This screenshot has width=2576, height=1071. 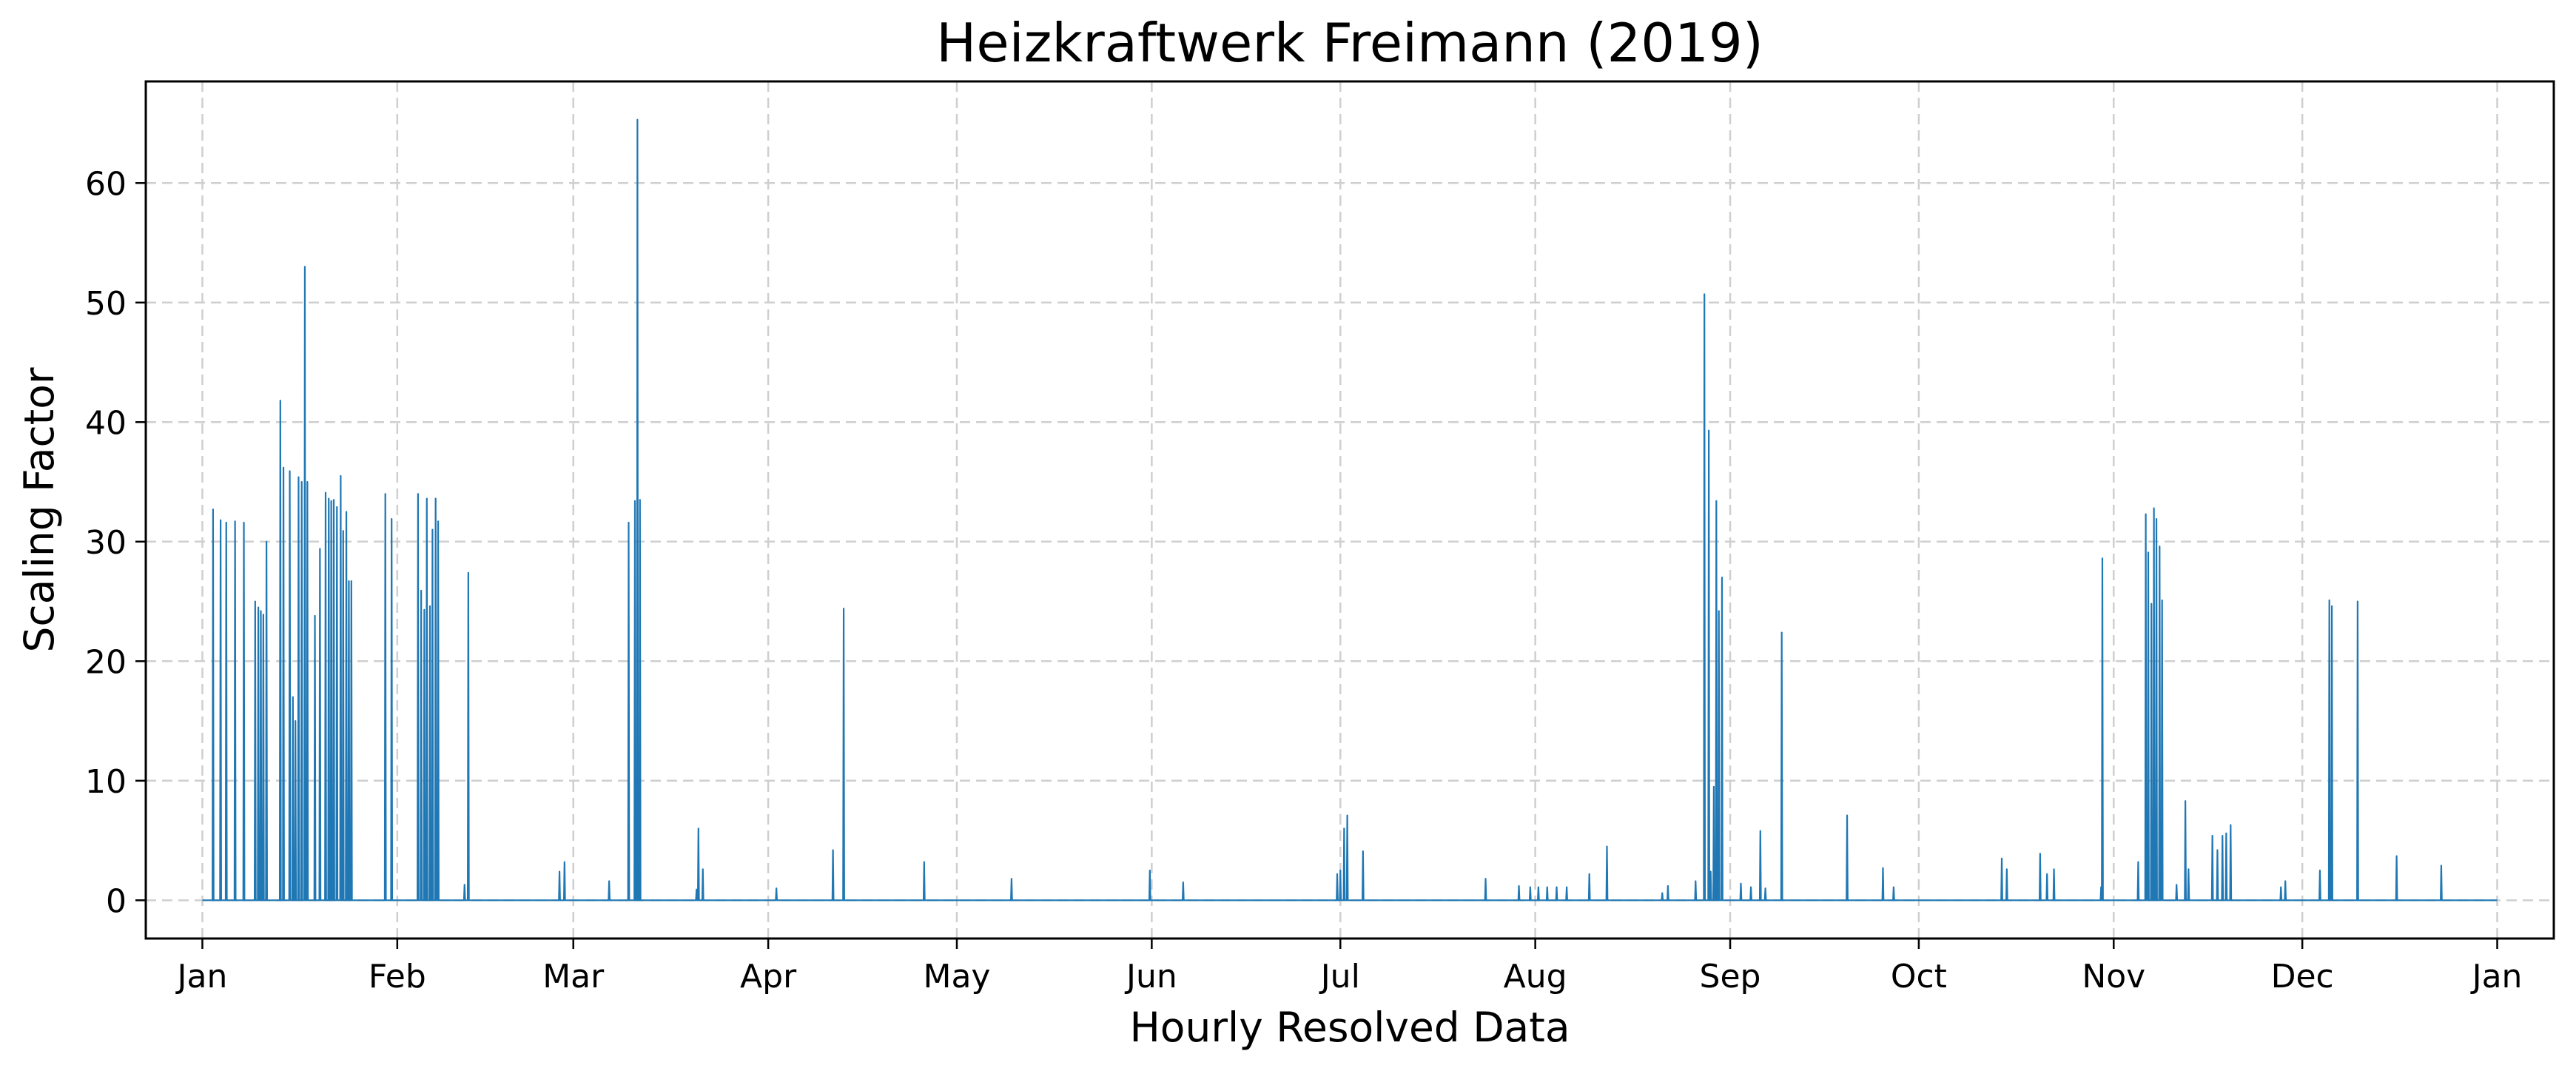 I want to click on chart-title: Heizkraftwerk Freimann (2019), so click(x=1349, y=43).